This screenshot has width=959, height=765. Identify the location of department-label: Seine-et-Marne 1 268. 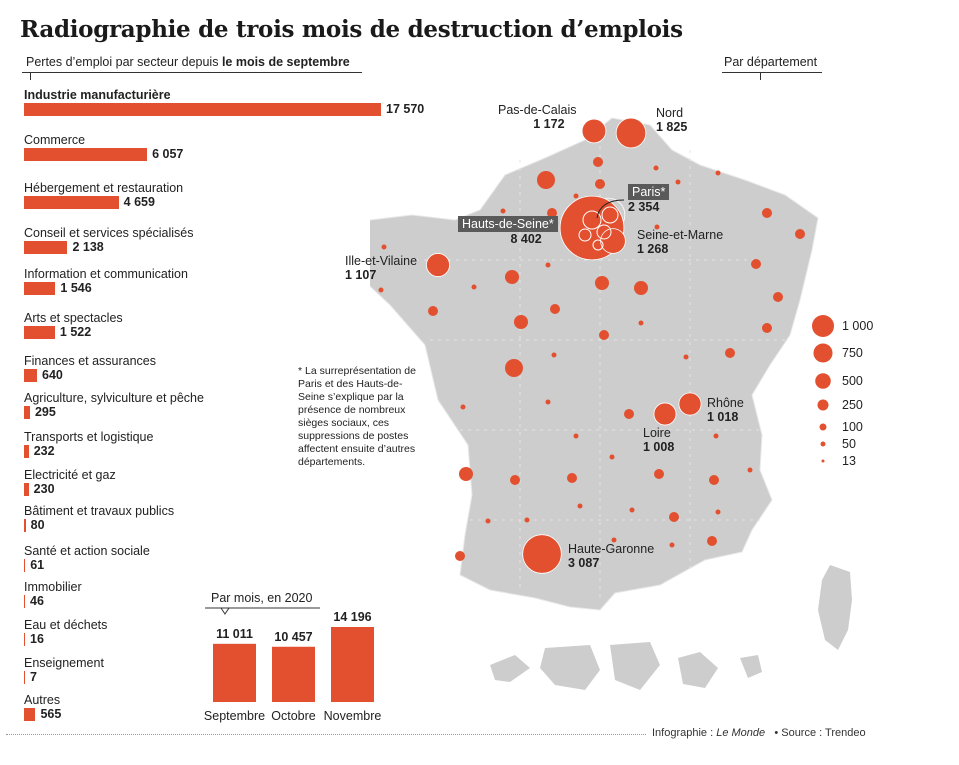
(680, 242).